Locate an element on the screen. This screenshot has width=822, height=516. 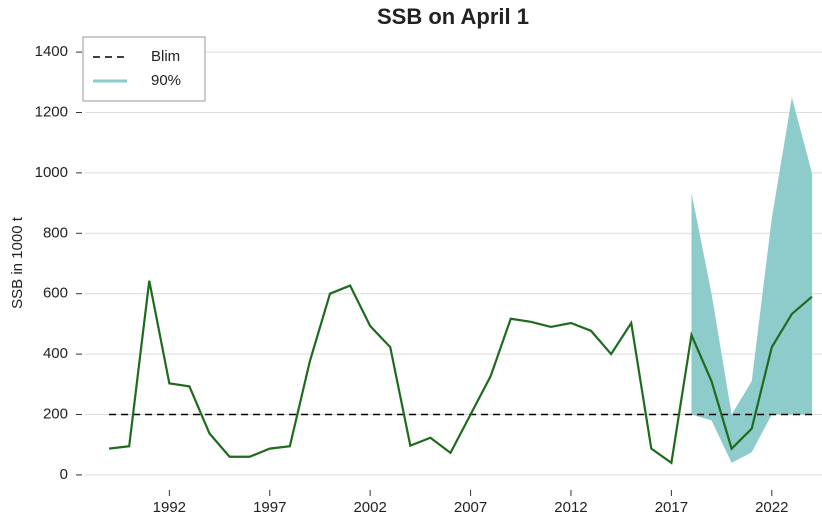
y-axis-label: SSB in 1000 t is located at coordinates (17, 262).